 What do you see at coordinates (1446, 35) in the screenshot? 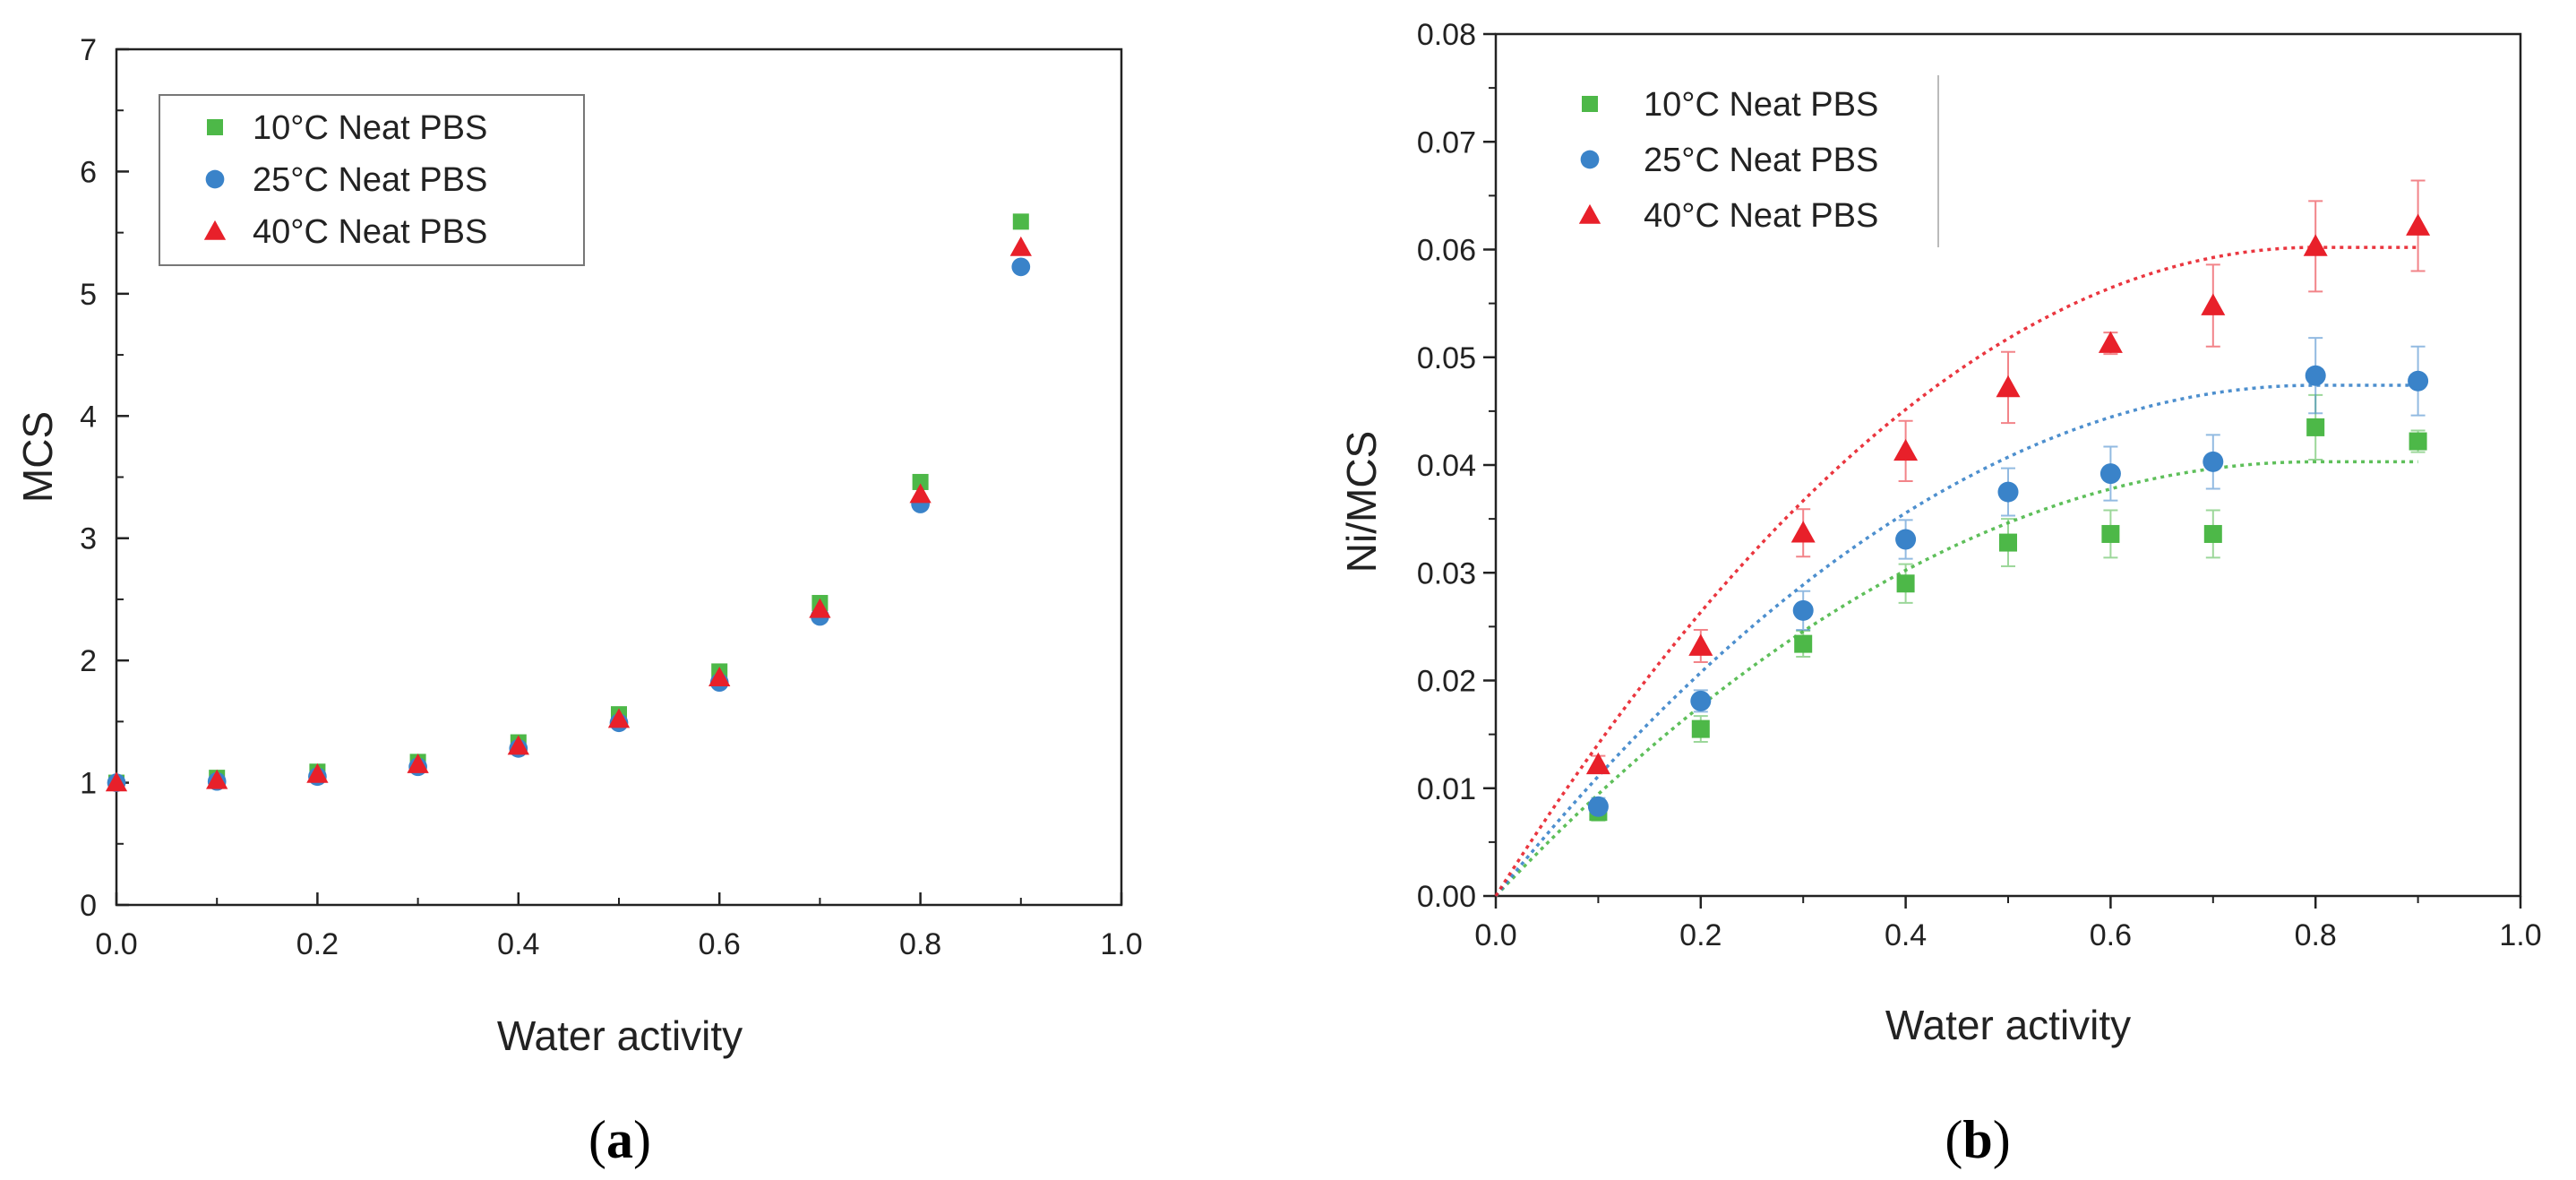
I see `y-tick-label: 0.08` at bounding box center [1446, 35].